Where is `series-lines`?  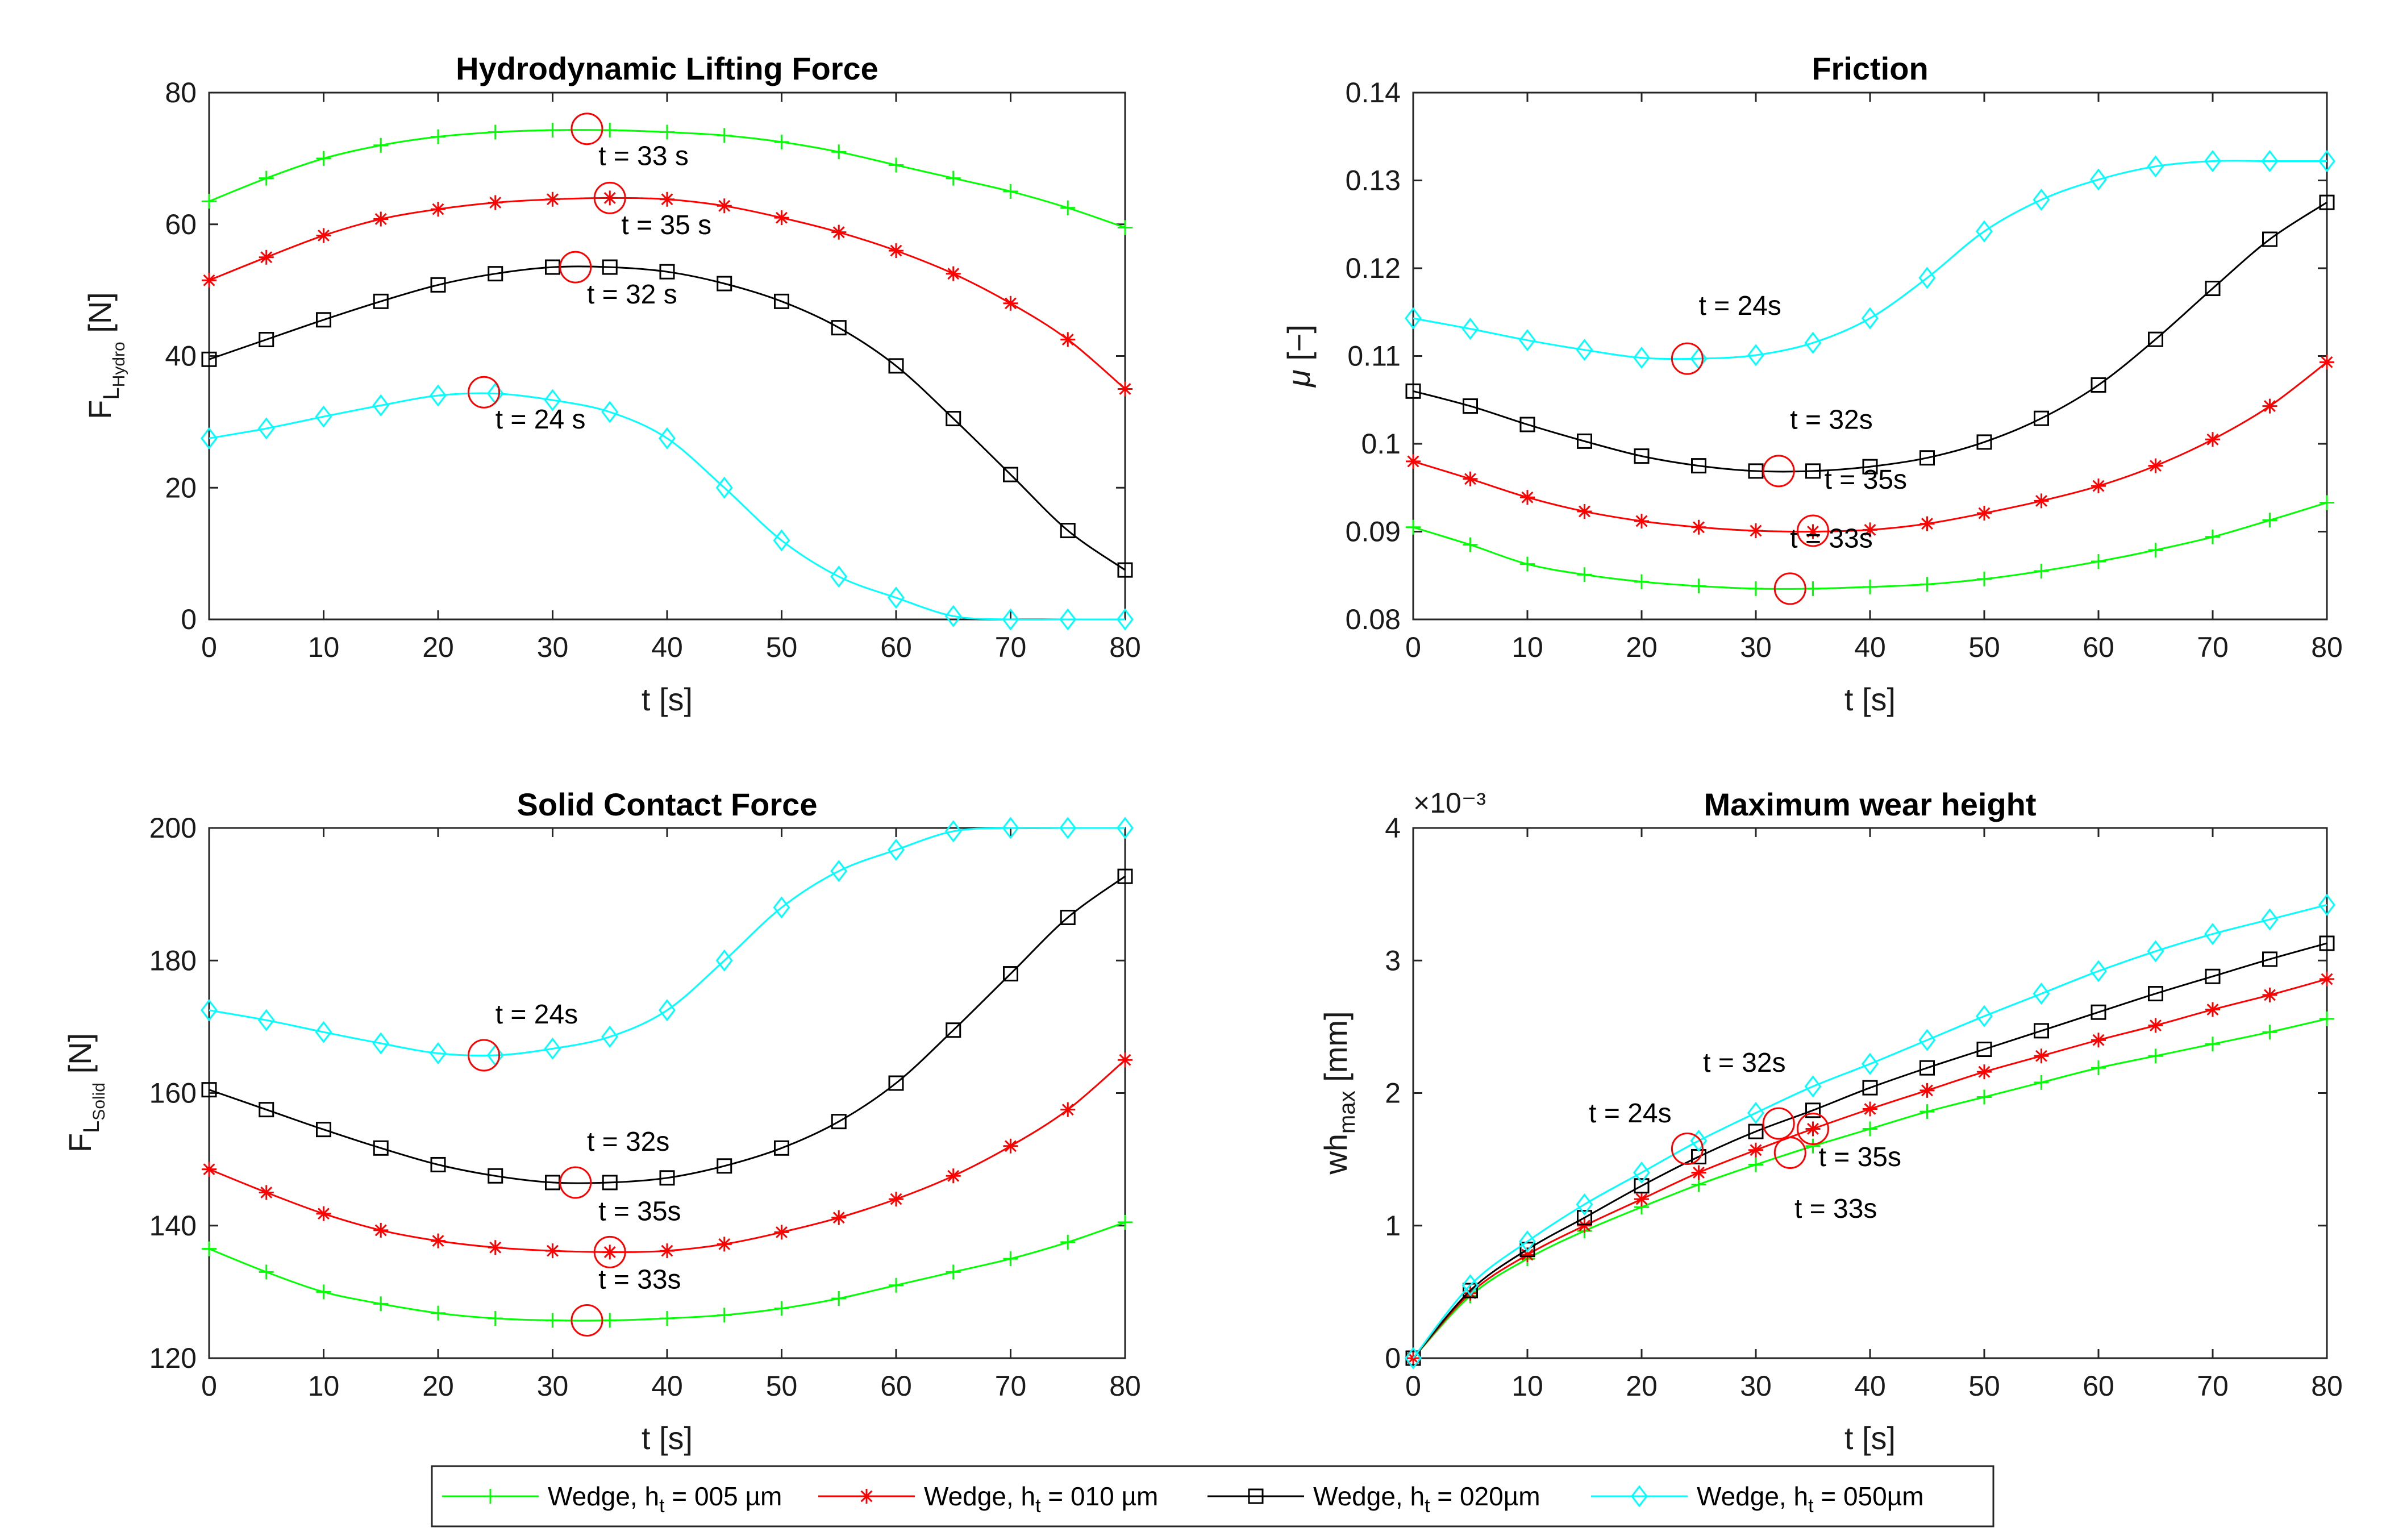 series-lines is located at coordinates (1870, 1131).